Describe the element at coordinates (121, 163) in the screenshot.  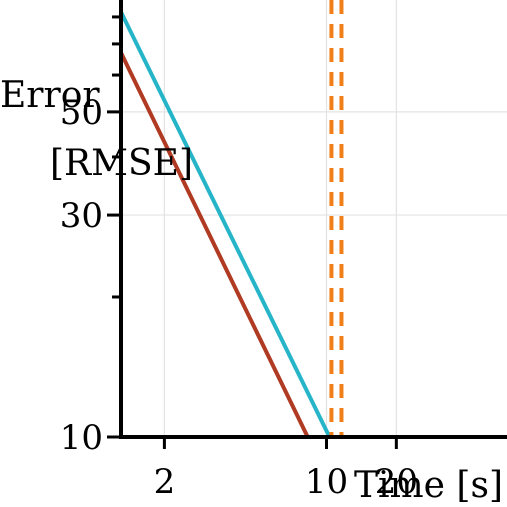
I see `y-axis-label-line-2: [RMSE]` at that location.